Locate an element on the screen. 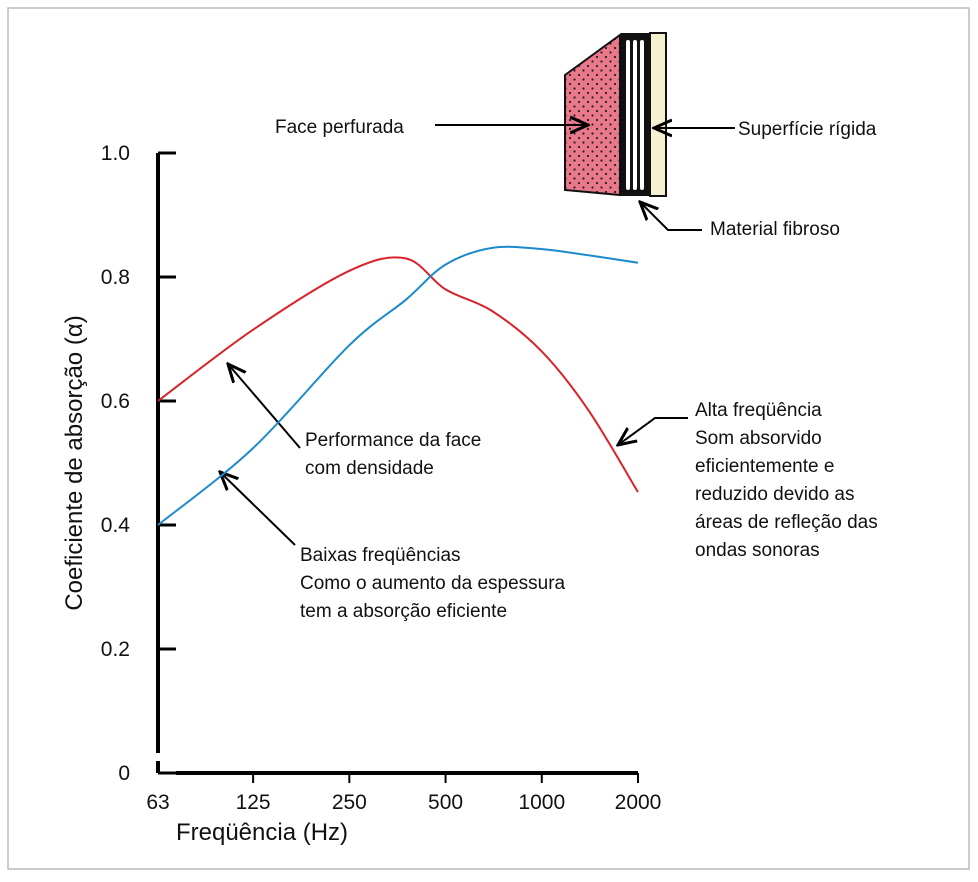  annotation: Superfície rígida is located at coordinates (807, 129).